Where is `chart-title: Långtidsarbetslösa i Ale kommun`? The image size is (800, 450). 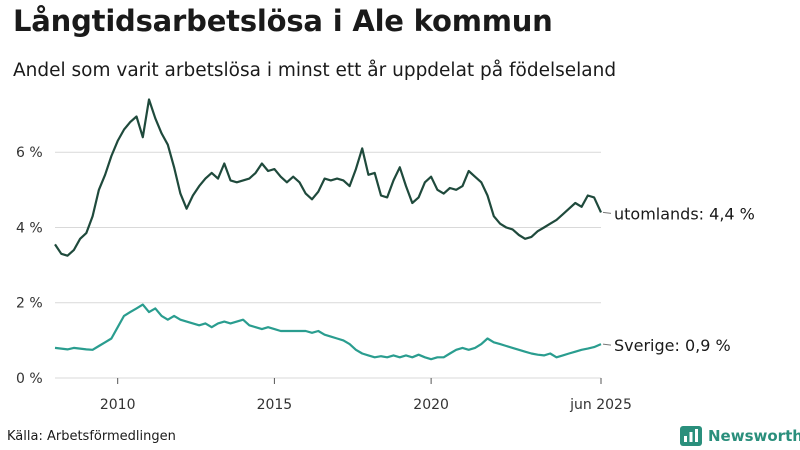 chart-title: Långtidsarbetslösa i Ale kommun is located at coordinates (283, 21).